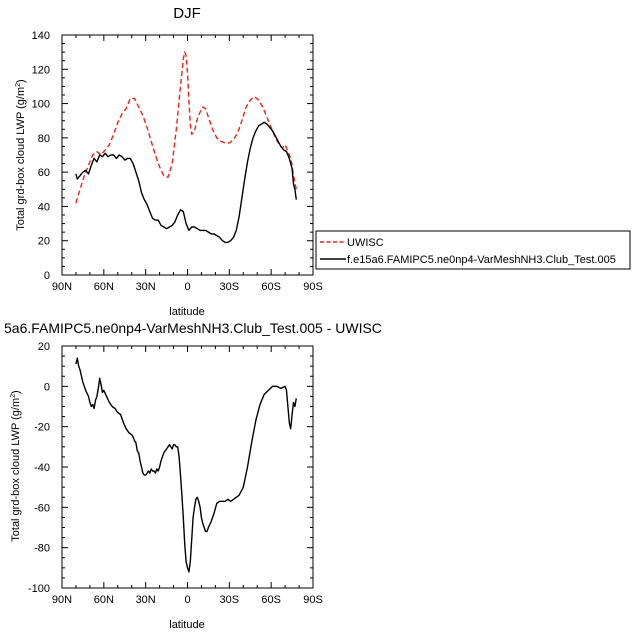 The width and height of the screenshot is (636, 635). Describe the element at coordinates (21, 159) in the screenshot. I see `y-axis-label-top-main: Total grd-box cloud LWP (g/m` at that location.